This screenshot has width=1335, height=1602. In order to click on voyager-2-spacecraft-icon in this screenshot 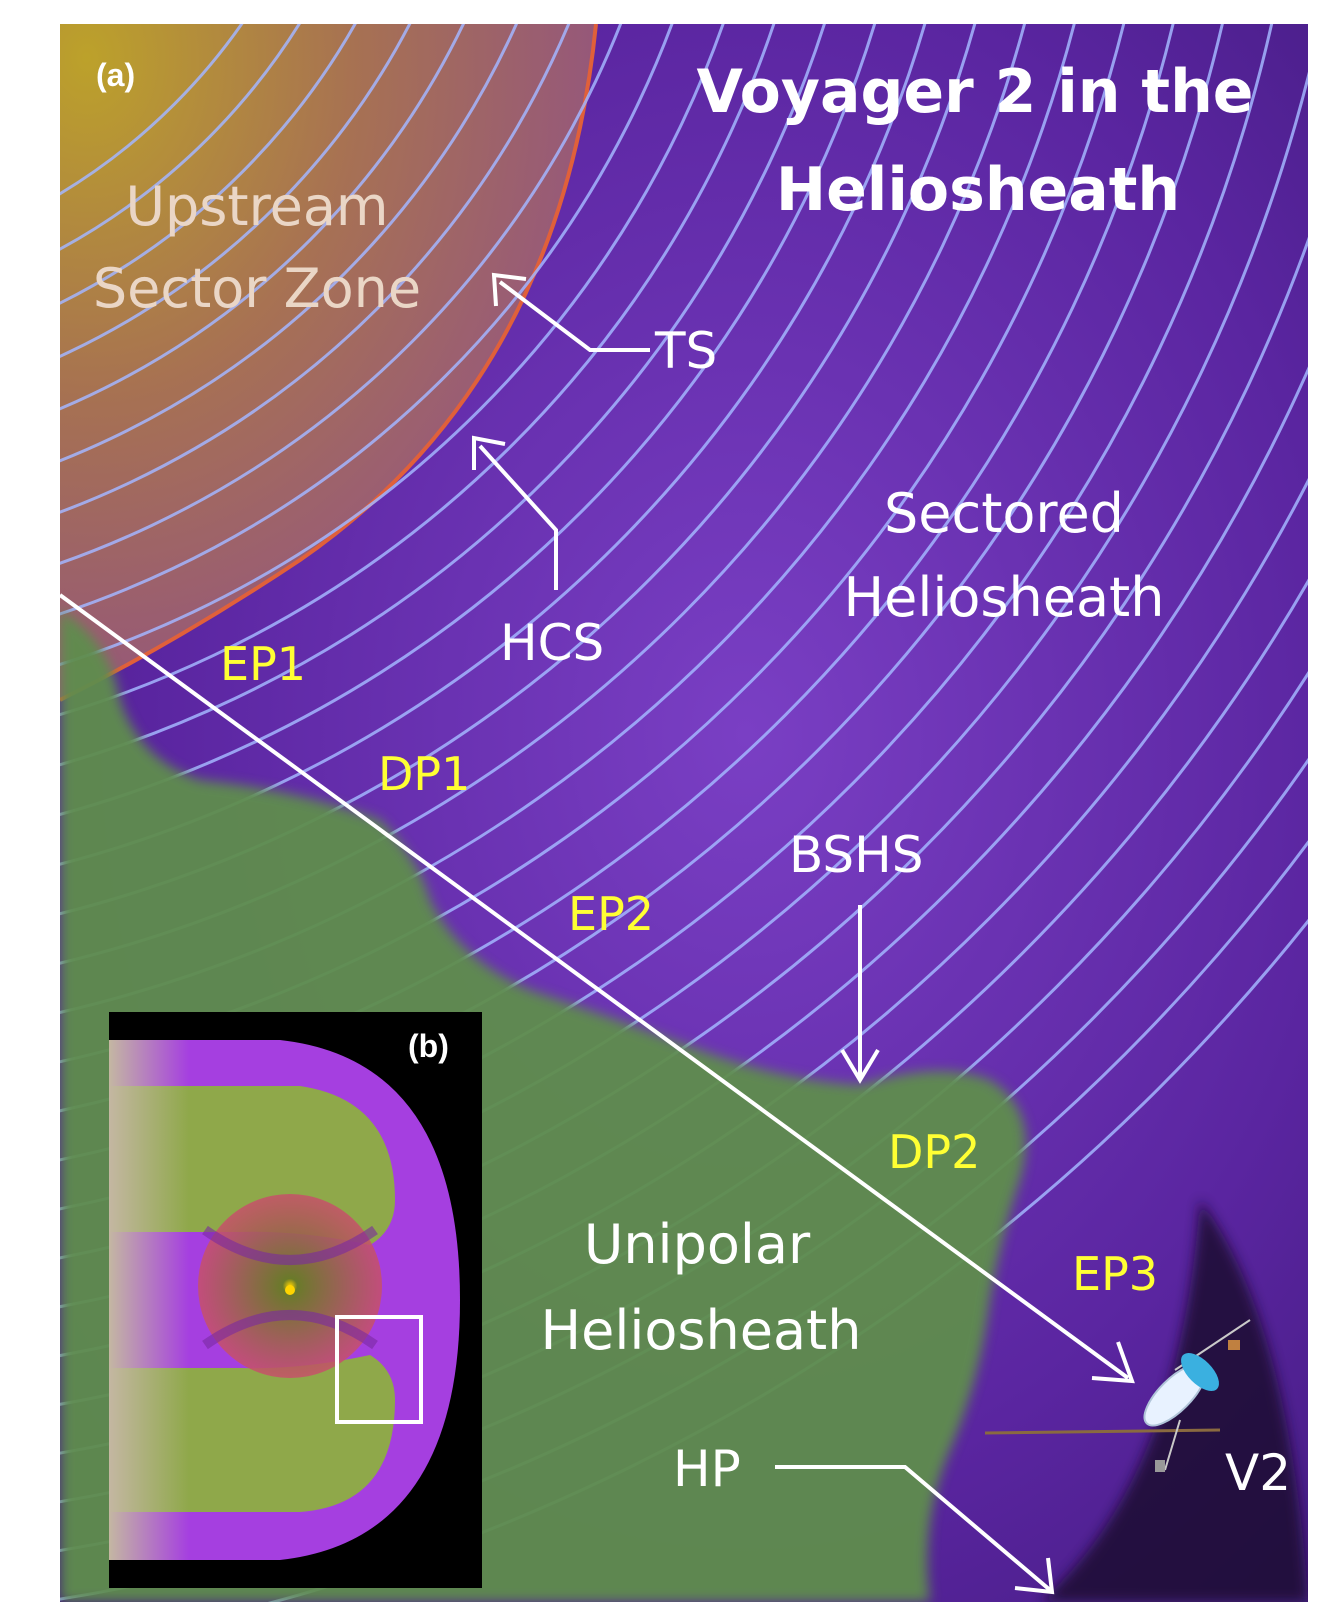, I will do `click(1117, 1395)`.